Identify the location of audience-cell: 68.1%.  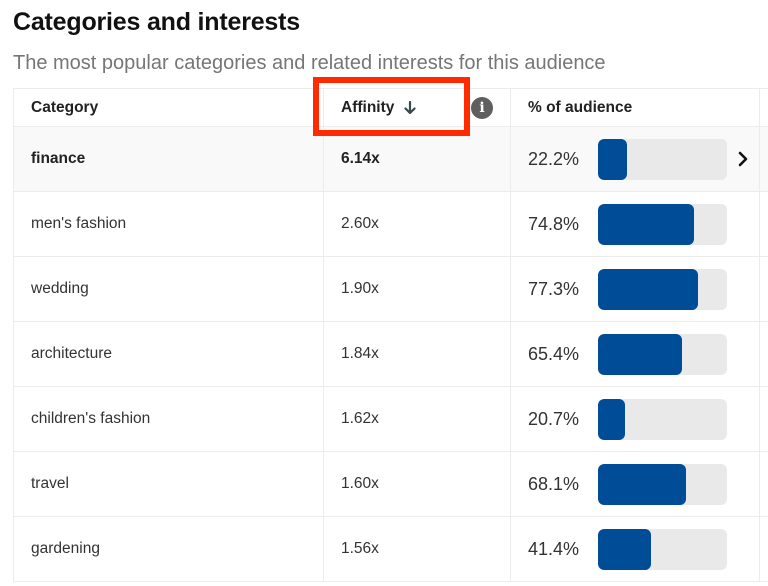
(635, 484).